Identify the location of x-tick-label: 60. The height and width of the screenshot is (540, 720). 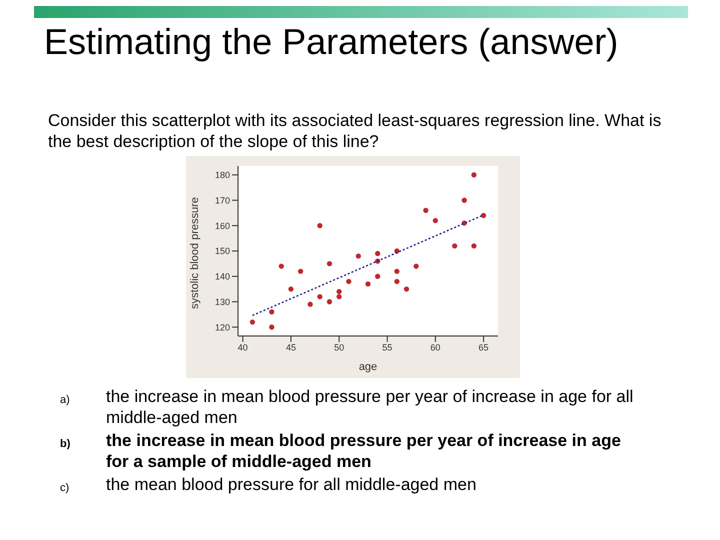
(435, 347).